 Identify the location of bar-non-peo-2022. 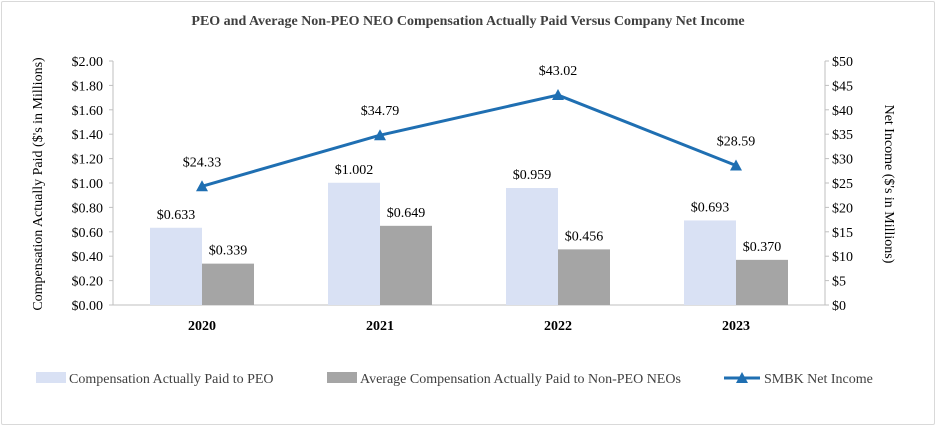
(584, 277).